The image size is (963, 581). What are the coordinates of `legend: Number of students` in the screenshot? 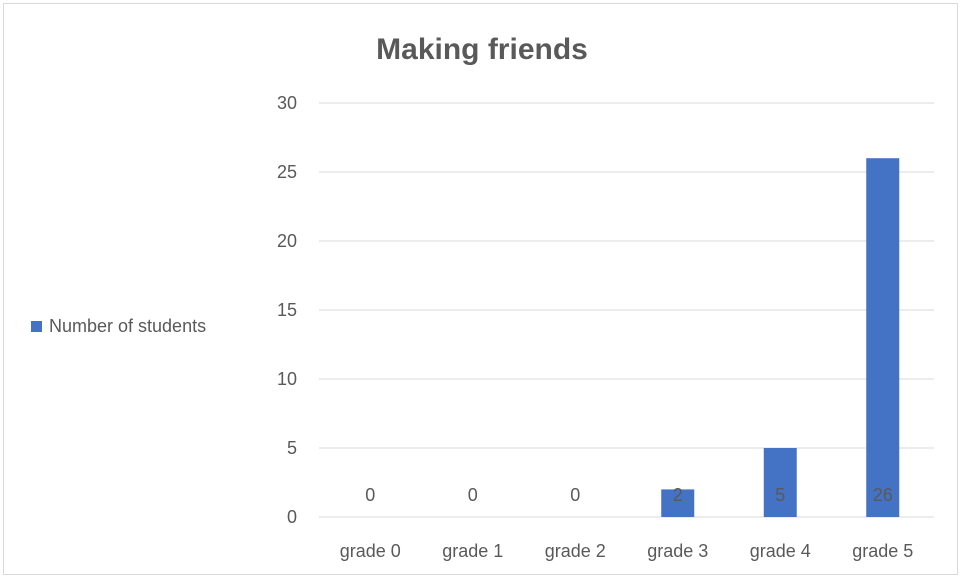 It's located at (118, 326).